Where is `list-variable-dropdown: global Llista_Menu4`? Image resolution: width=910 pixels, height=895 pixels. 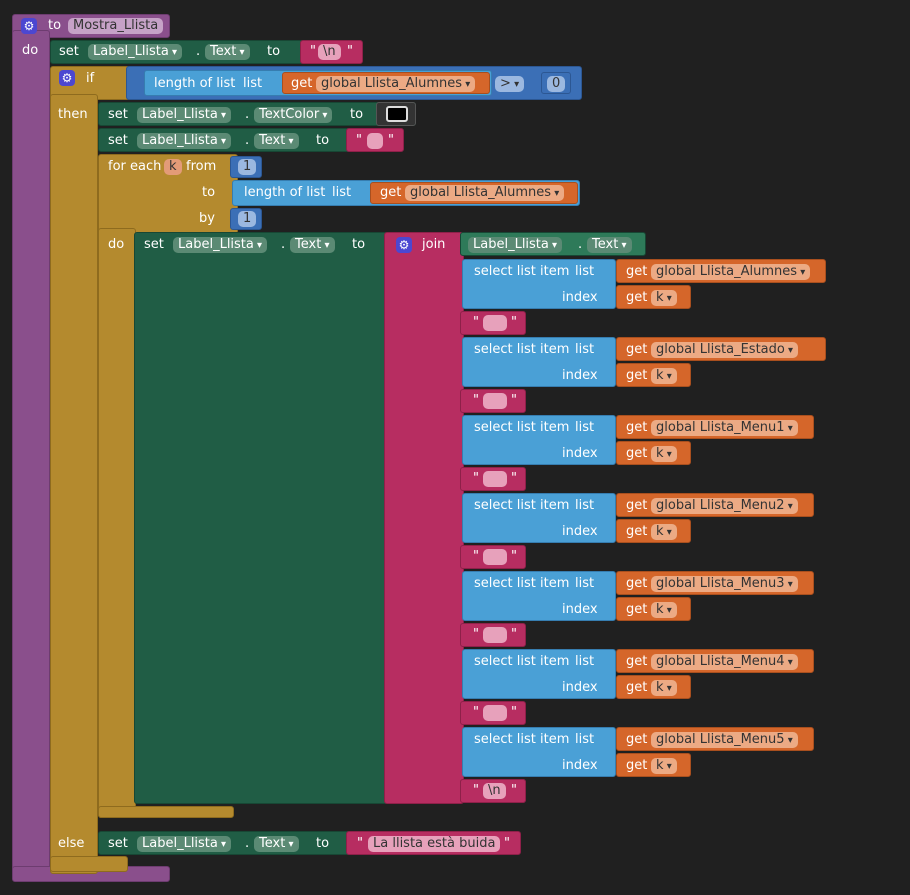
list-variable-dropdown: global Llista_Menu4 is located at coordinates (724, 662).